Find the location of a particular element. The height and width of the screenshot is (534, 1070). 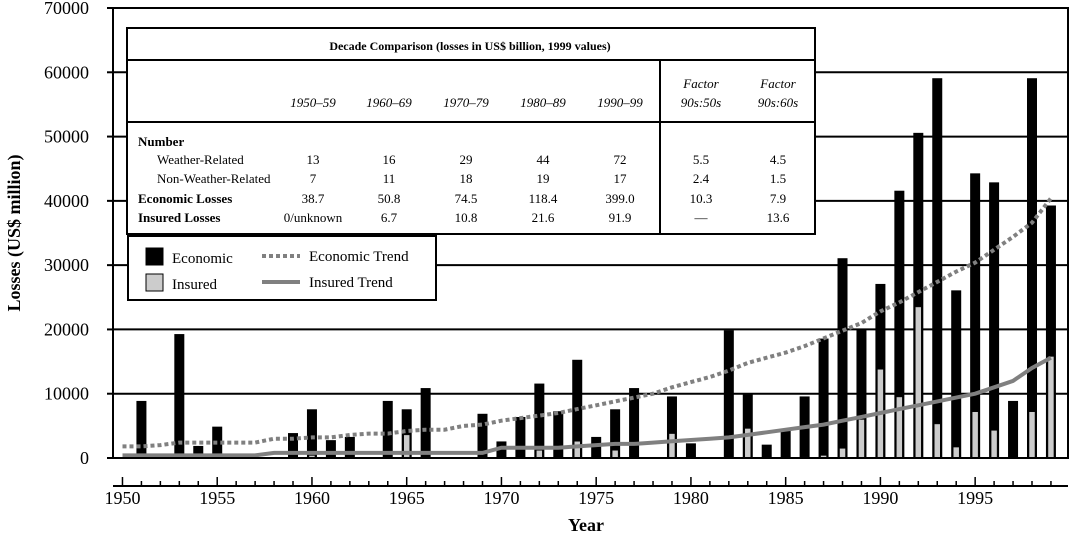

number-heading: Number is located at coordinates (161, 141).